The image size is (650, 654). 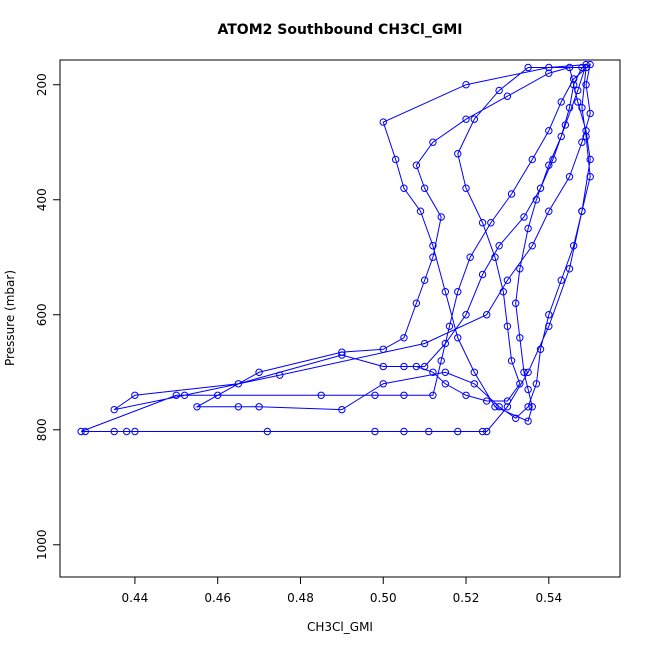 What do you see at coordinates (548, 598) in the screenshot?
I see `x-tick-label: 0.54` at bounding box center [548, 598].